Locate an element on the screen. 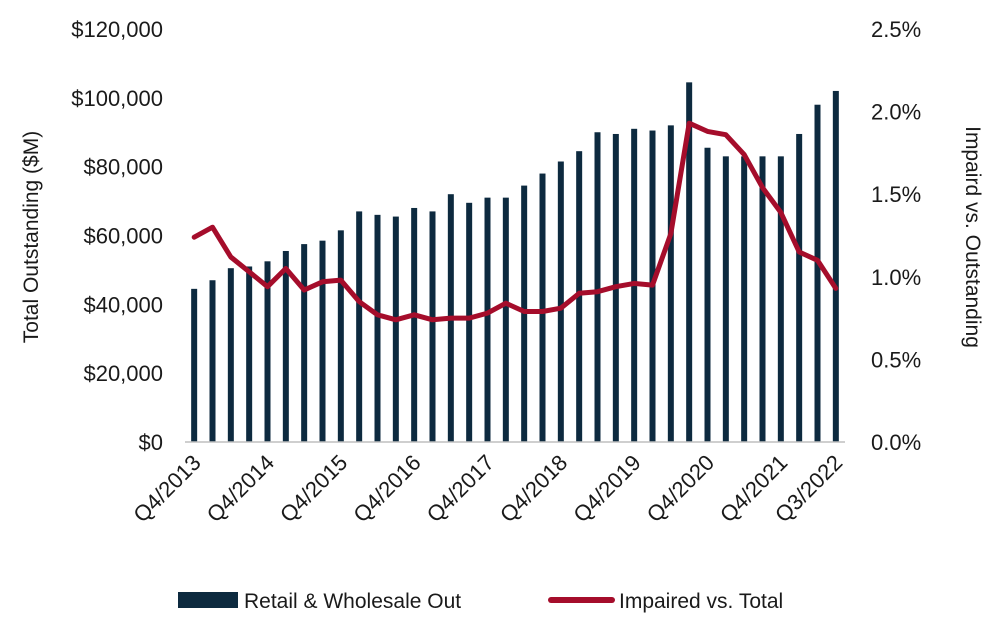  bar-Q4/2021 is located at coordinates (780, 299).